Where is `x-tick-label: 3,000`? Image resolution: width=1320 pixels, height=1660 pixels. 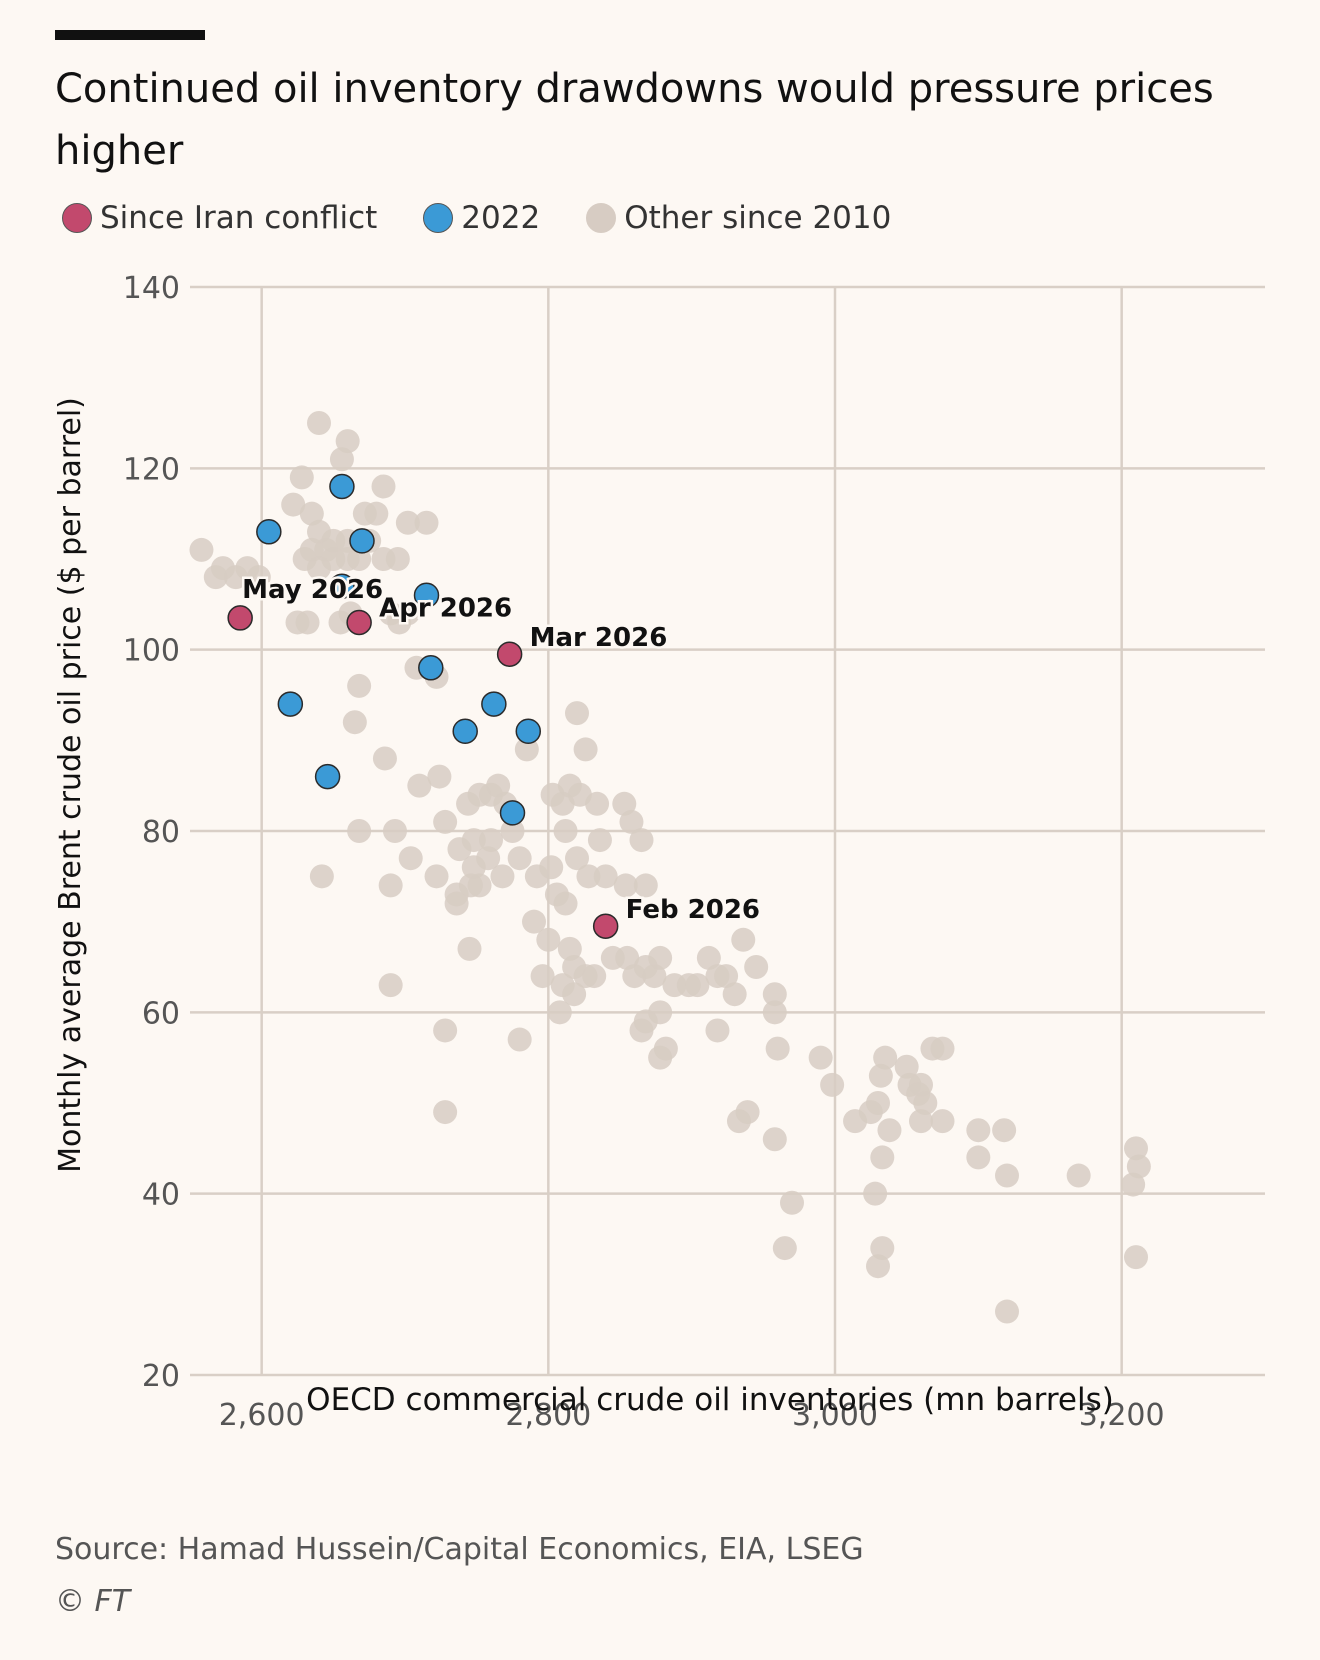
x-tick-label: 3,000 is located at coordinates (835, 1415).